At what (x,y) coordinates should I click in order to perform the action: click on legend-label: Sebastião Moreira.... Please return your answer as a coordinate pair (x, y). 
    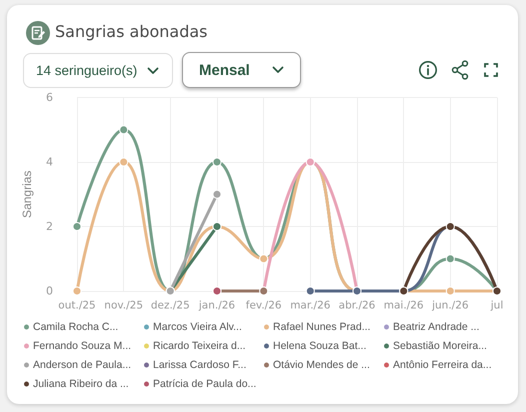
    Looking at the image, I should click on (440, 346).